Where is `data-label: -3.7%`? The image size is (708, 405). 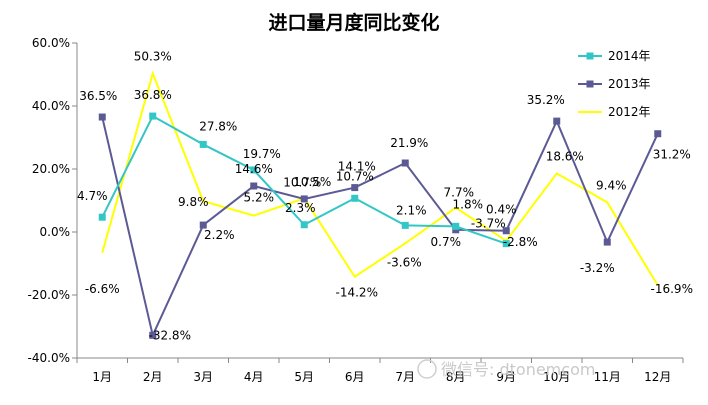
data-label: -3.7% is located at coordinates (488, 224).